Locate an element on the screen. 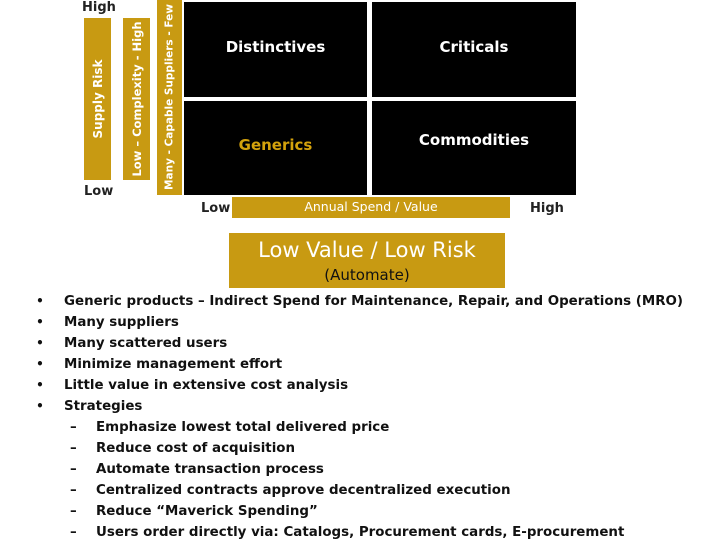 This screenshot has width=720, height=543. sub-list-item-text: Automate transaction process is located at coordinates (210, 469).